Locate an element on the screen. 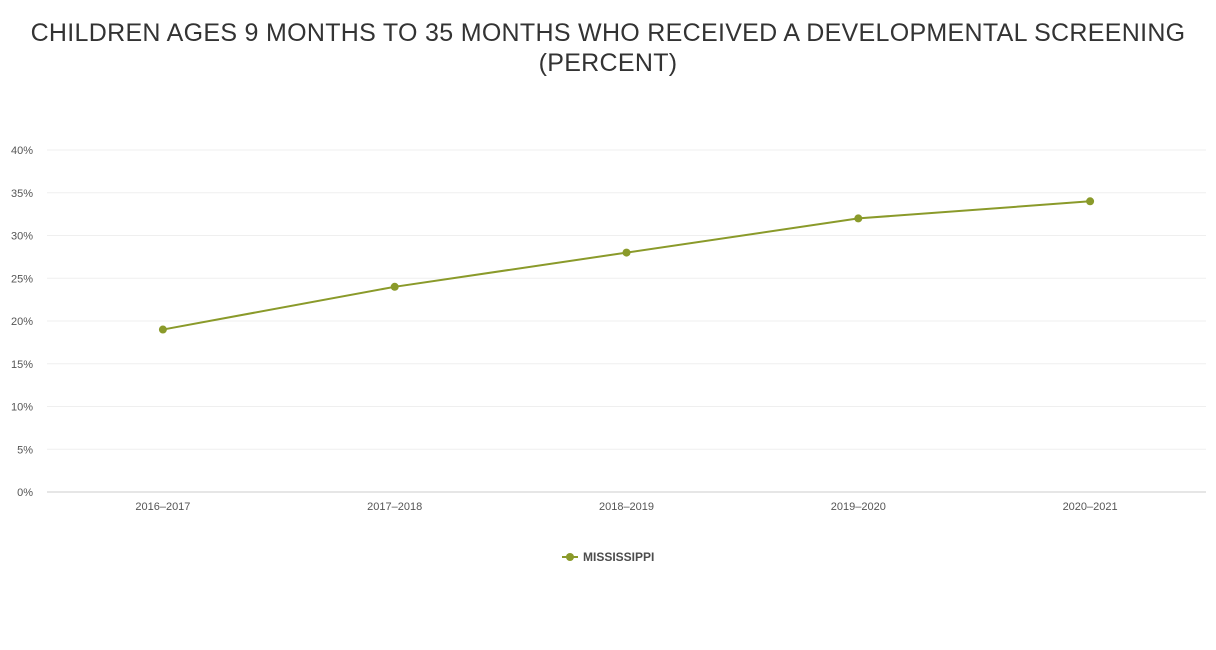 The width and height of the screenshot is (1216, 650). y-tick-label: 40% is located at coordinates (22, 151).